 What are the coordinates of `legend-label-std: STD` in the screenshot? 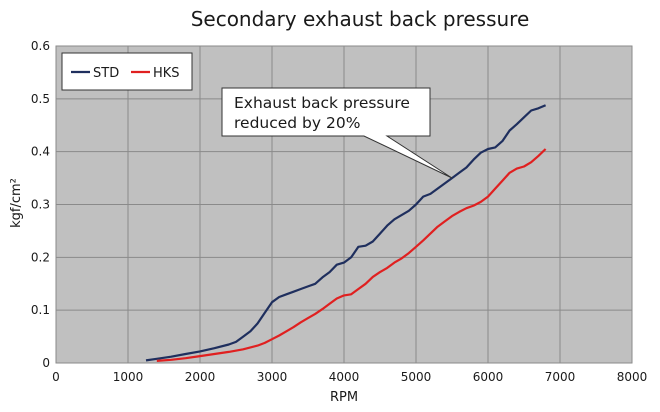 It's located at (106, 73).